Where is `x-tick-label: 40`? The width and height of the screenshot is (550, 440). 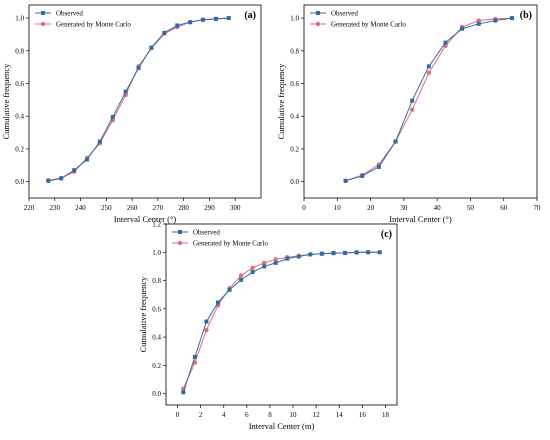 x-tick-label: 40 is located at coordinates (438, 208).